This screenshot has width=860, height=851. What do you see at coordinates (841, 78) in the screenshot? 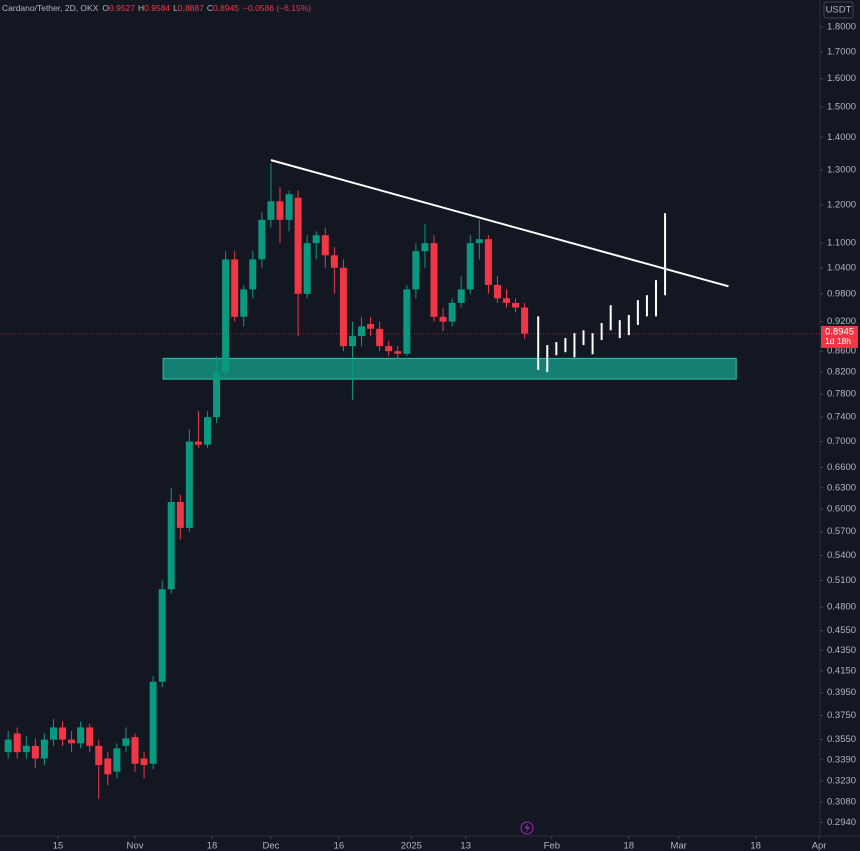
I see `y-tick-label: 1.6000` at bounding box center [841, 78].